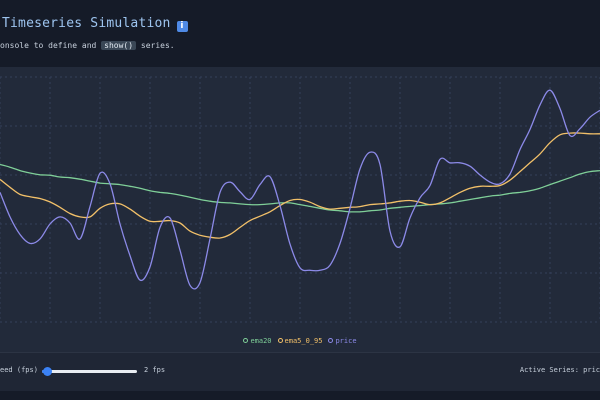 The width and height of the screenshot is (600, 400). I want to click on legend-item-ema5_0_95: ema5_0_95, so click(300, 341).